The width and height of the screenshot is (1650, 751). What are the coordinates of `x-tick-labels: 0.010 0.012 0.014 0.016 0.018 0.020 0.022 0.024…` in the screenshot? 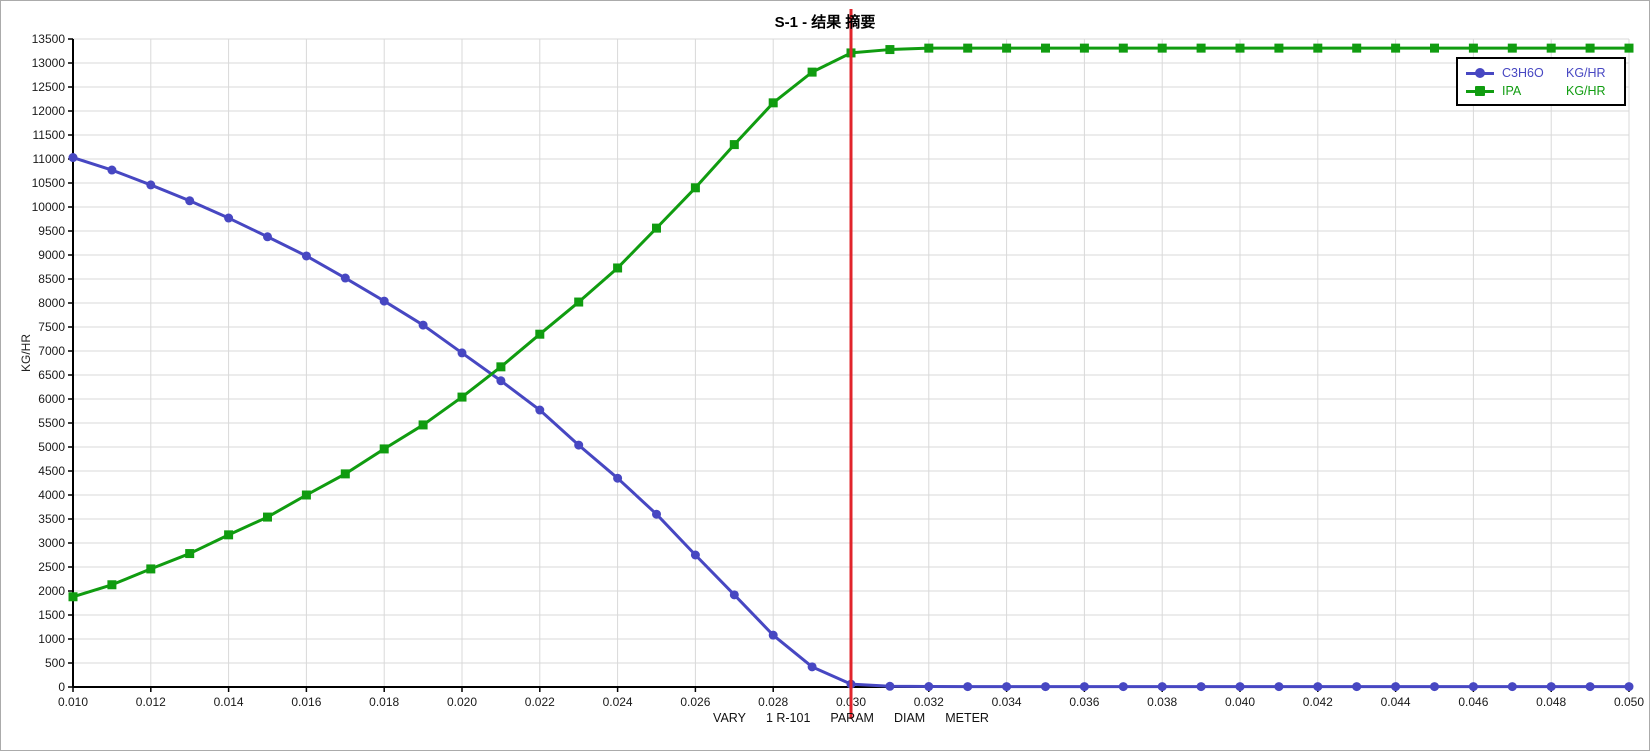 It's located at (851, 702).